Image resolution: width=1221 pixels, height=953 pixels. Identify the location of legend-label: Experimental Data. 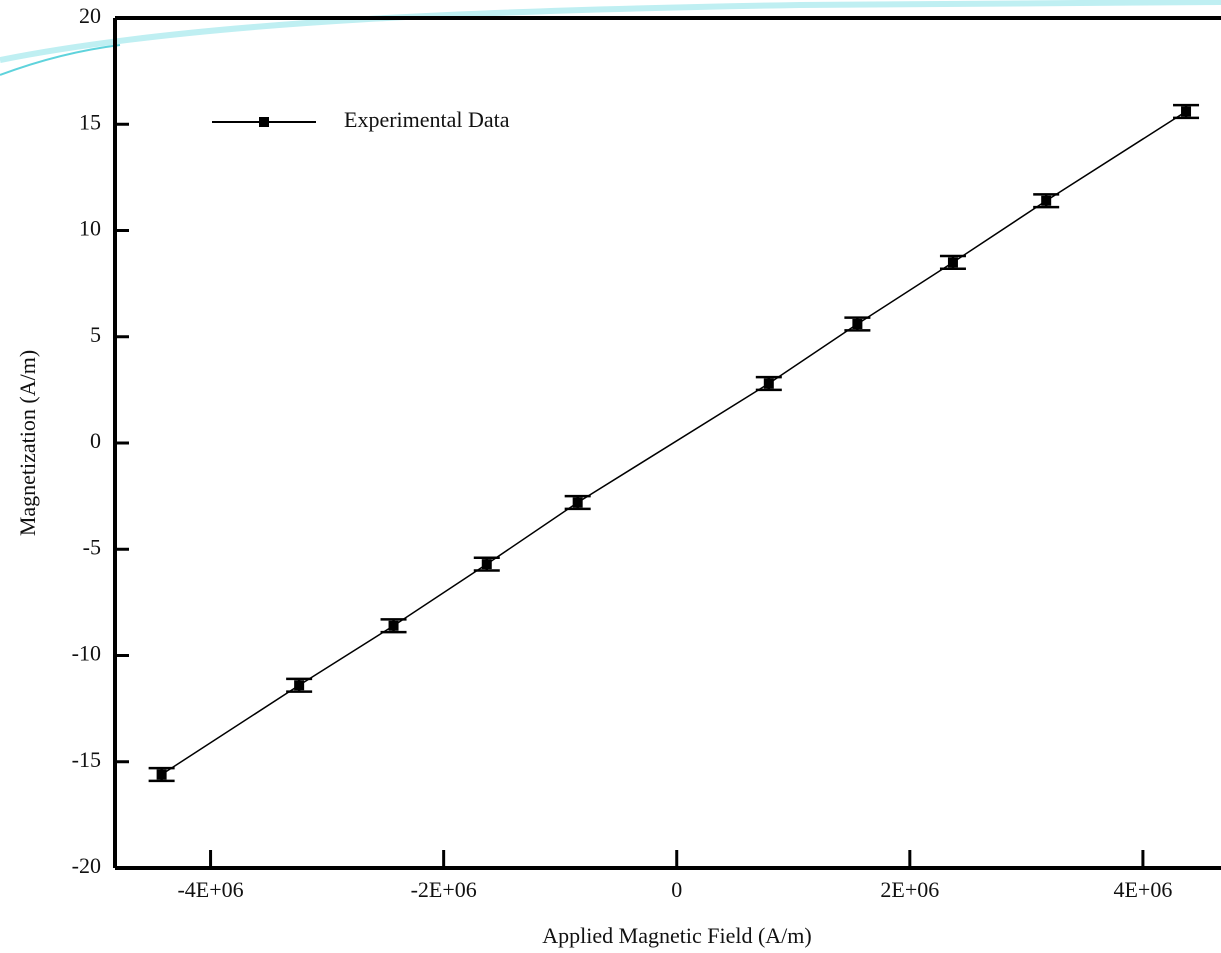
(427, 119).